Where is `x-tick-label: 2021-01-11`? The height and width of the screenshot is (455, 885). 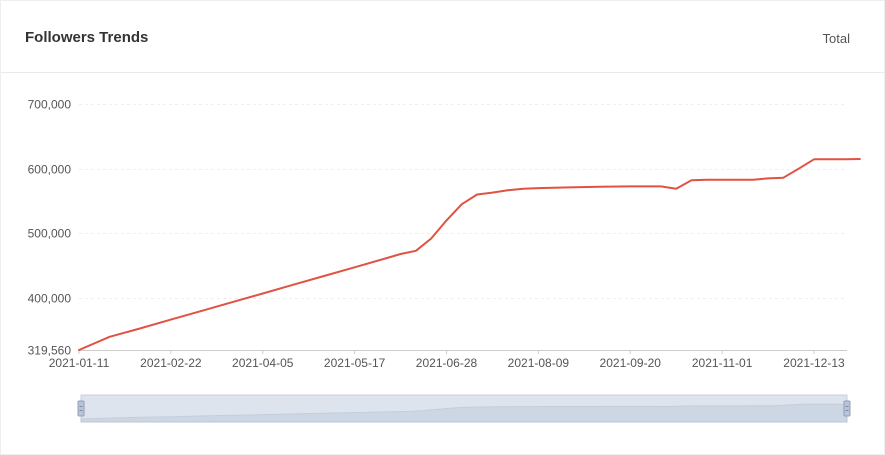 x-tick-label: 2021-01-11 is located at coordinates (79, 363).